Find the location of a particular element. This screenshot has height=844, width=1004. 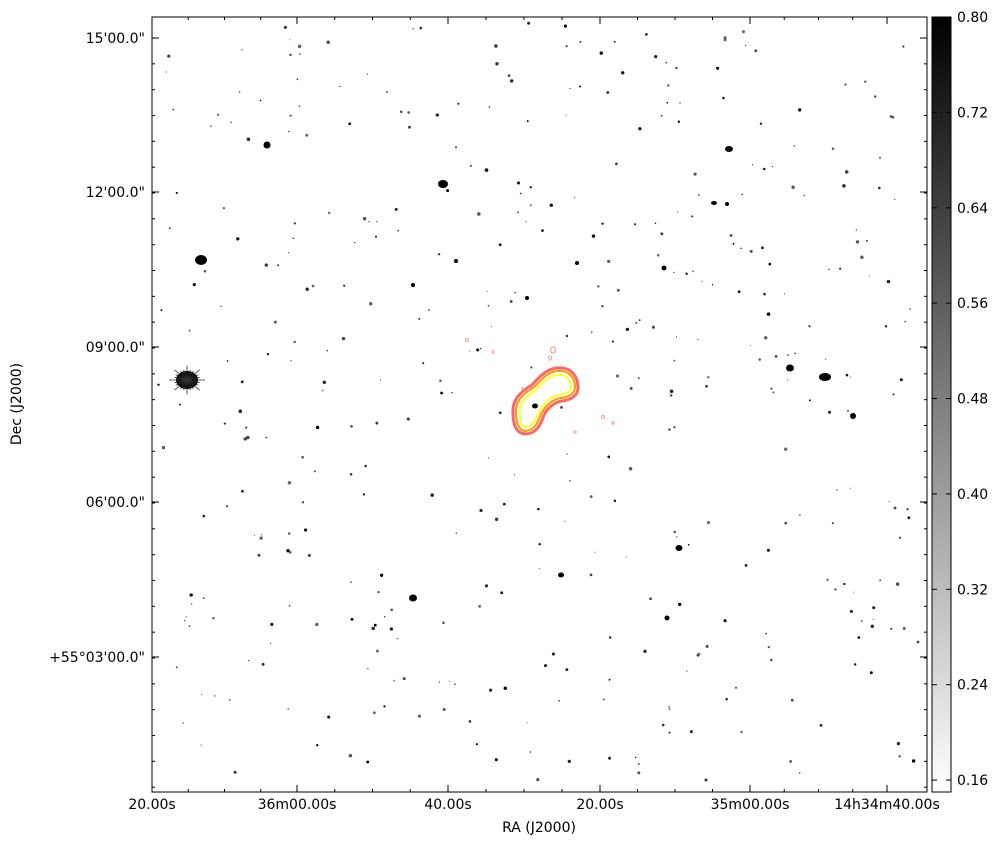

y-tick-label: 06'00.0" is located at coordinates (115, 503).